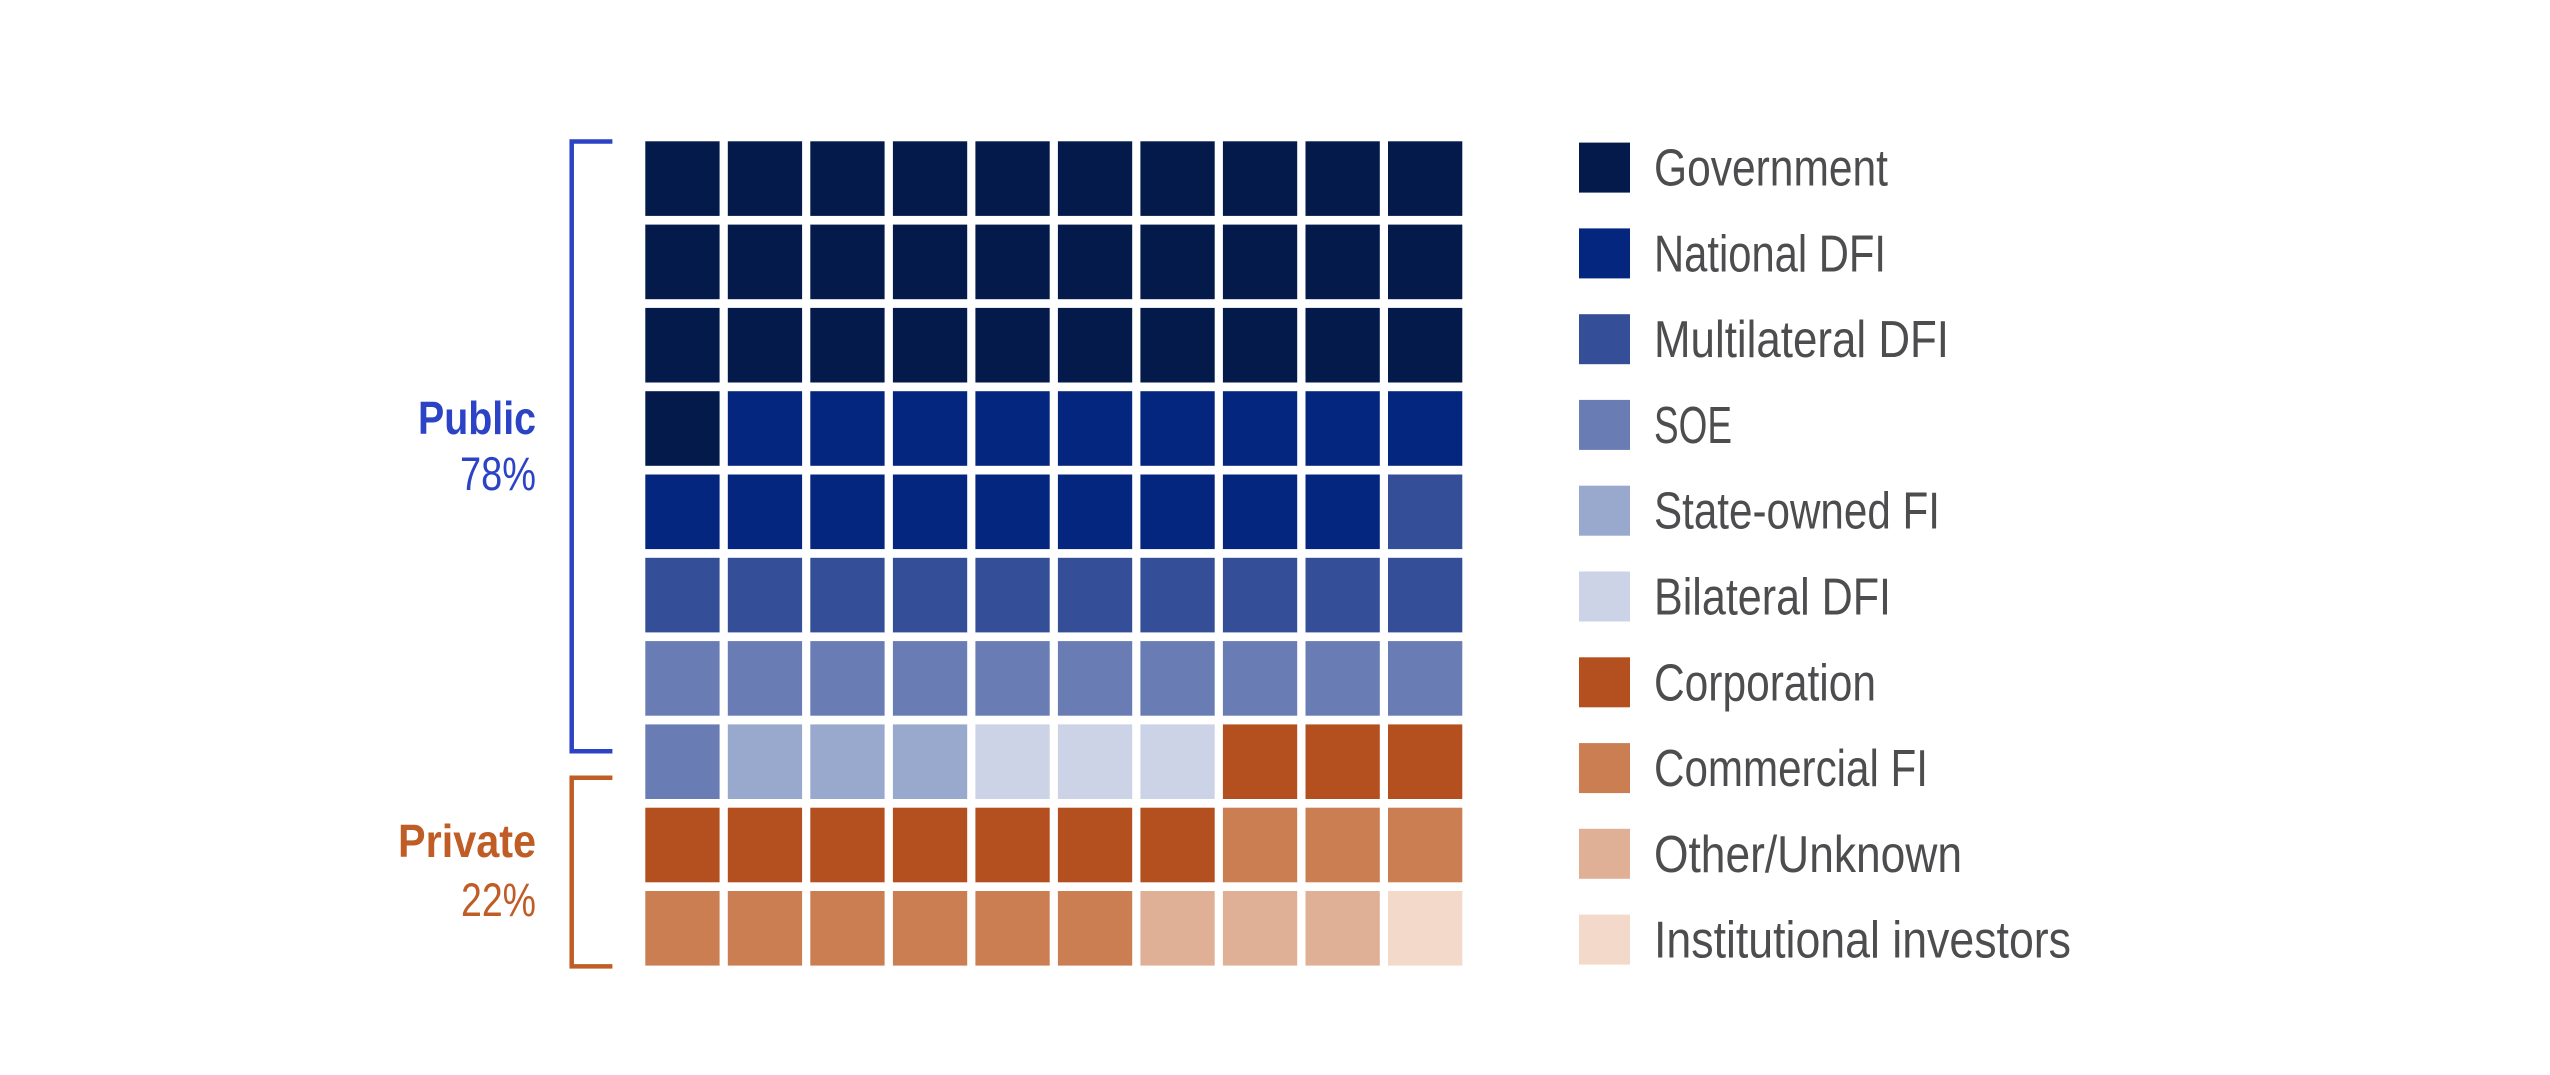  What do you see at coordinates (1797, 512) in the screenshot?
I see `svg-text: State-owned FI` at bounding box center [1797, 512].